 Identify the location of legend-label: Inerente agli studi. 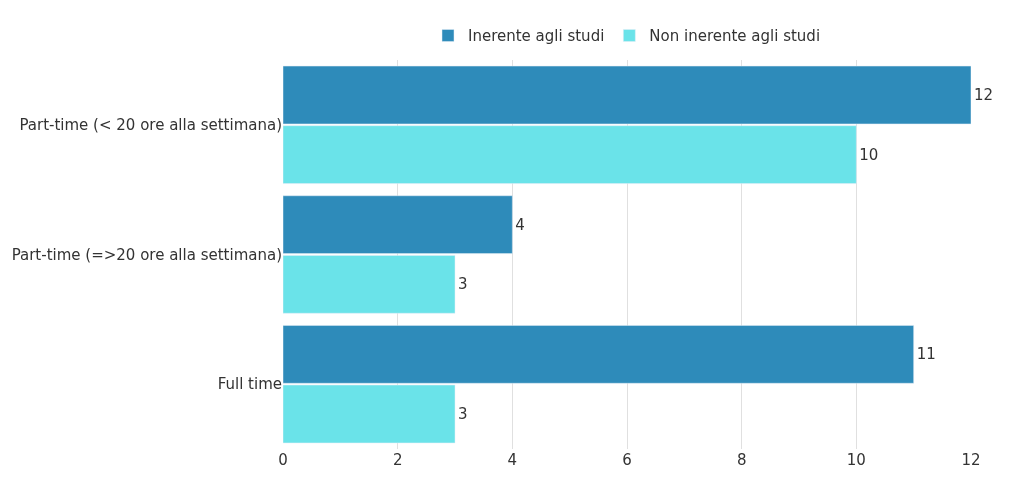
(536, 36).